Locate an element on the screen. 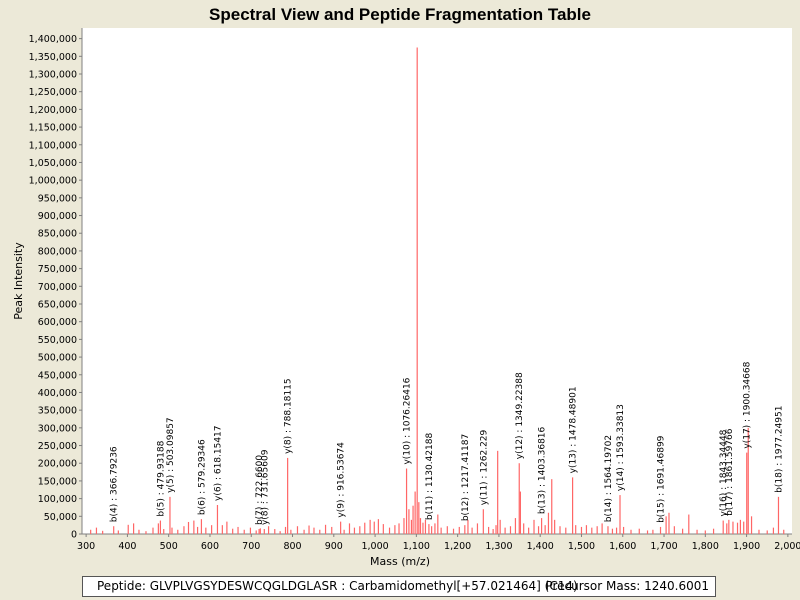  x-tick-label: 1,600 is located at coordinates (622, 546).